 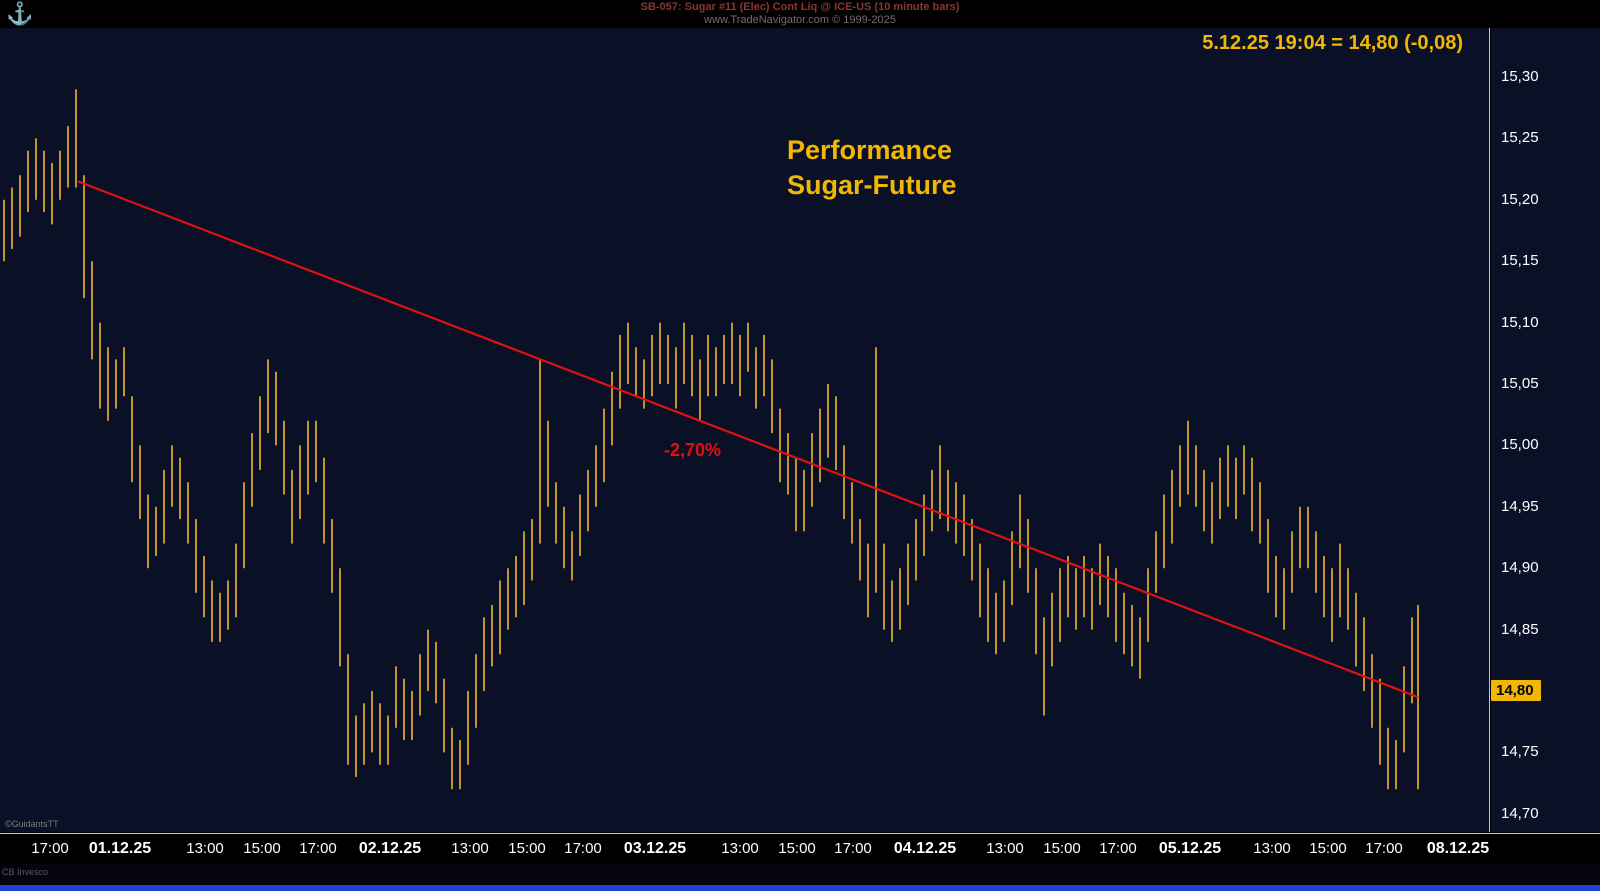 I want to click on date-tick-label: 05.12.25, so click(x=1190, y=848).